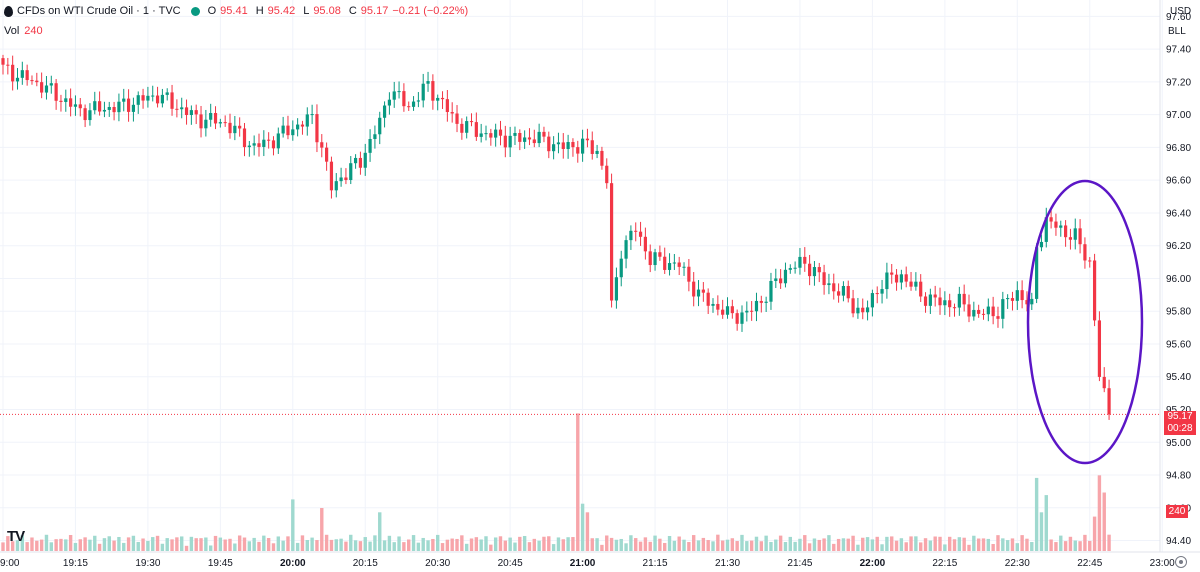  I want to click on volume-legend: Vol 240, so click(23, 31).